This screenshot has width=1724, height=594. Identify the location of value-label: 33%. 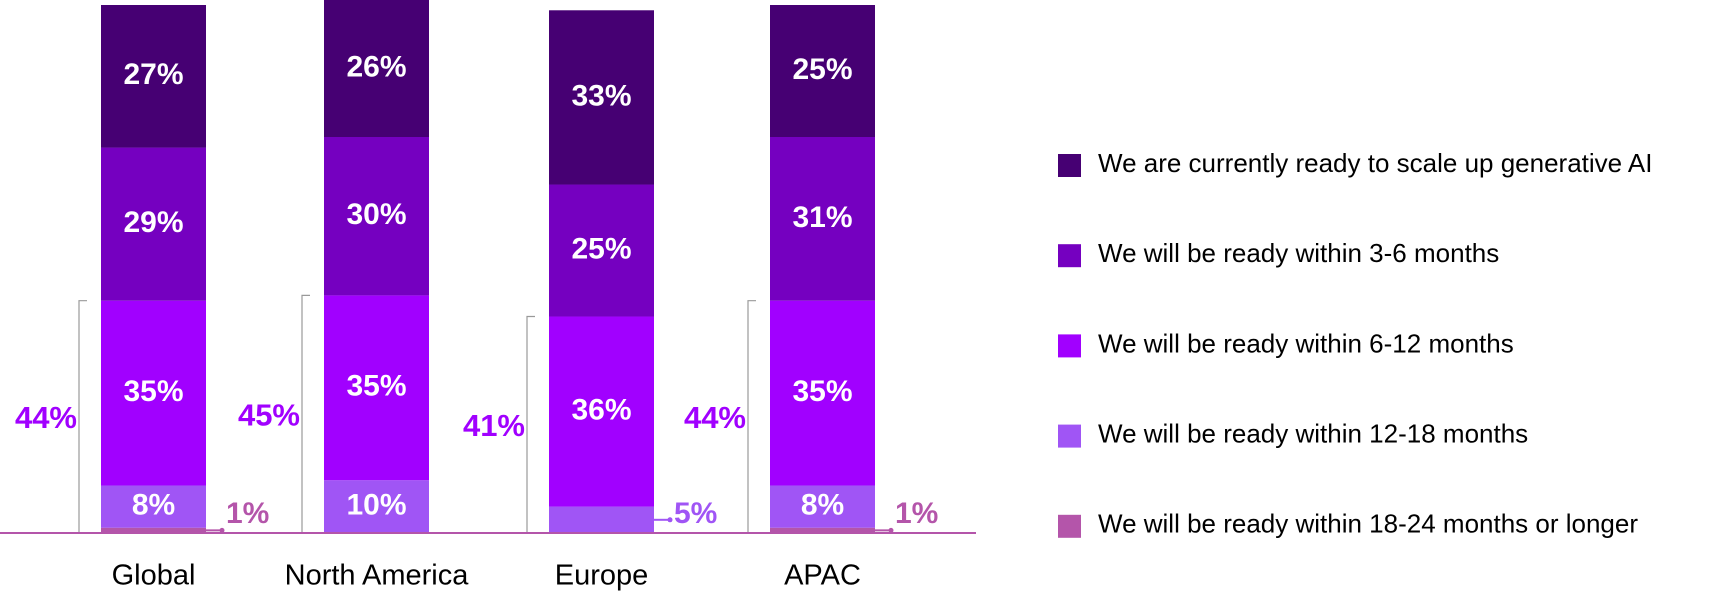
(601, 95).